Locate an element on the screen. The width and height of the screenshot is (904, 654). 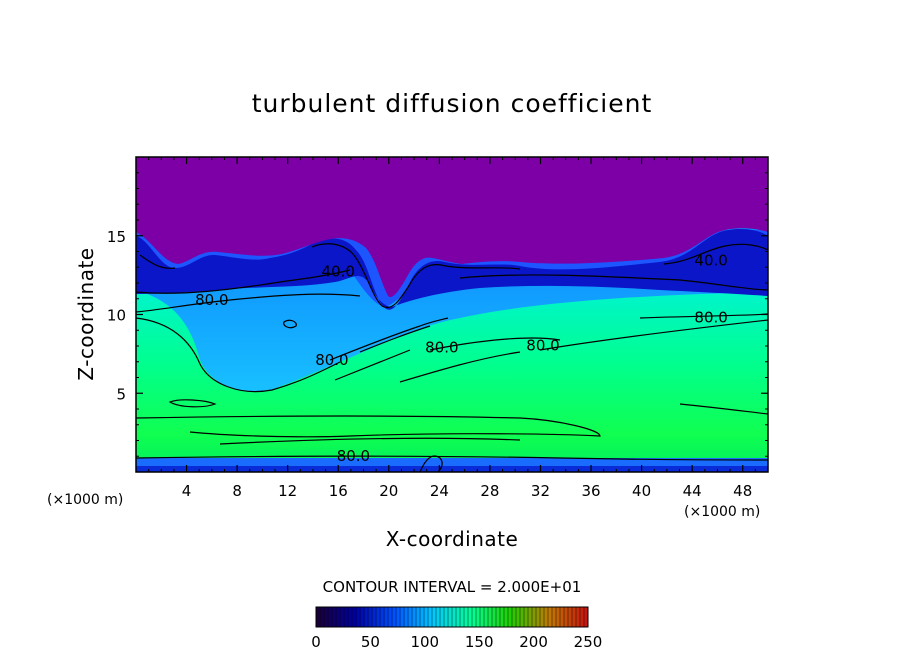
x-tick-label: 8 is located at coordinates (237, 491).